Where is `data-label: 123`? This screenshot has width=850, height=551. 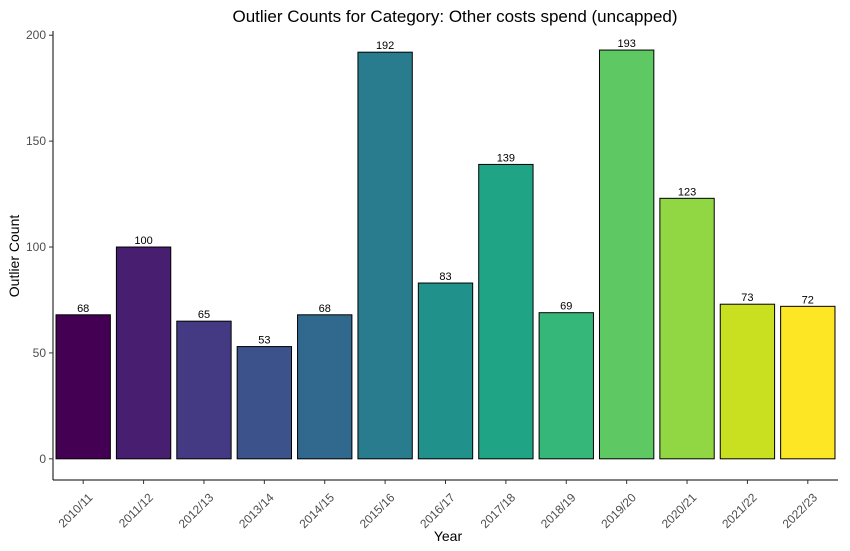
data-label: 123 is located at coordinates (687, 192).